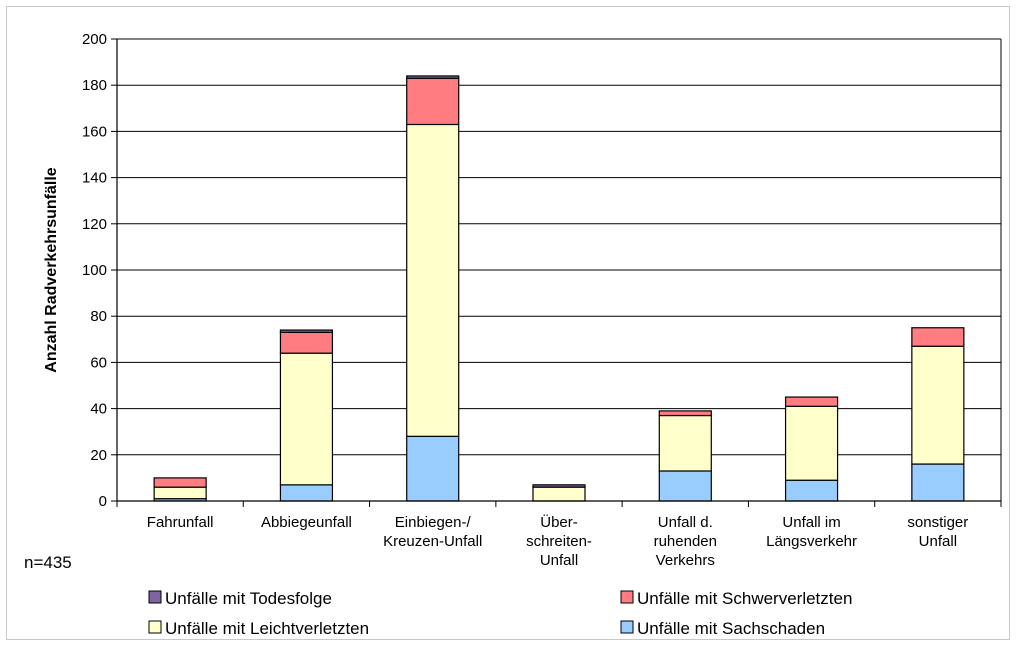  I want to click on y-tick-label: 0, so click(103, 501).